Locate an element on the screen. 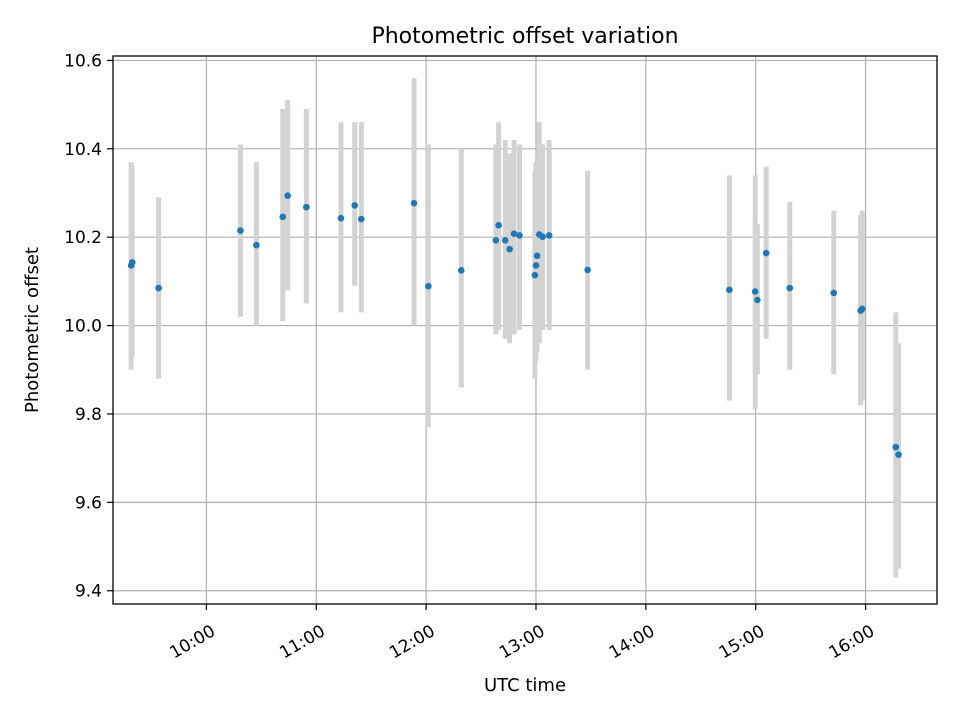 Image resolution: width=960 pixels, height=720 pixels. y-tick-label: 10.6 is located at coordinates (83, 61).